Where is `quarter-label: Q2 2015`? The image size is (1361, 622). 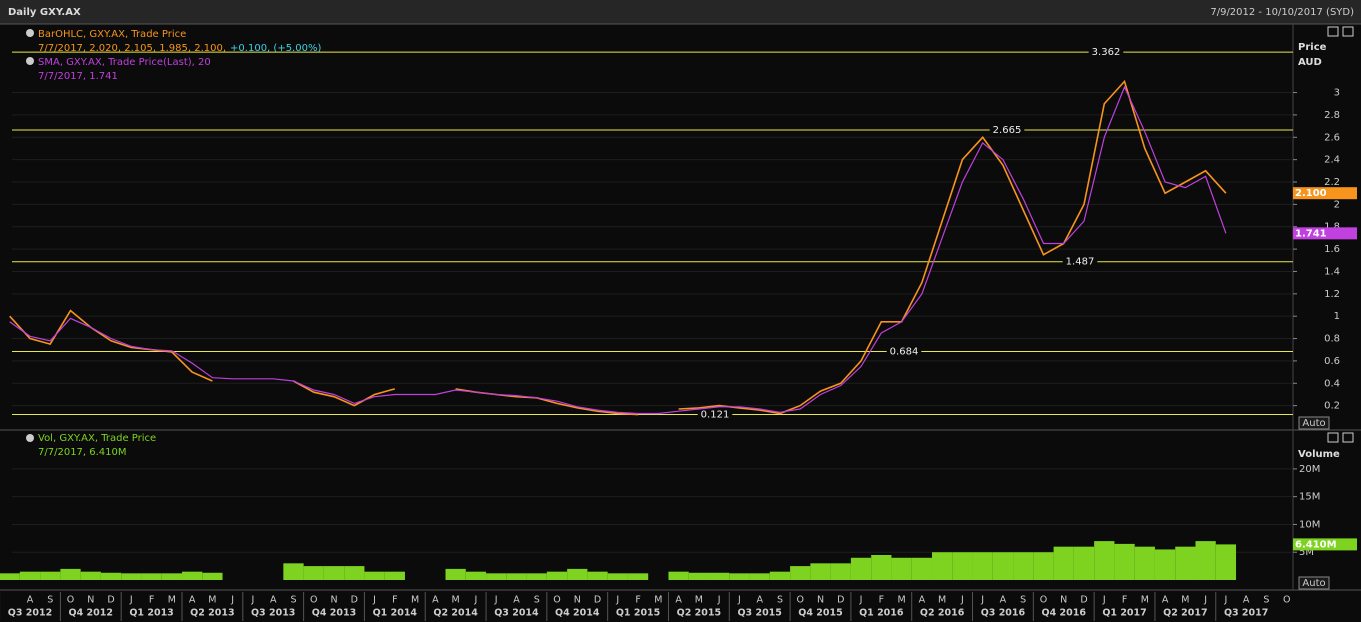 quarter-label: Q2 2015 is located at coordinates (699, 613).